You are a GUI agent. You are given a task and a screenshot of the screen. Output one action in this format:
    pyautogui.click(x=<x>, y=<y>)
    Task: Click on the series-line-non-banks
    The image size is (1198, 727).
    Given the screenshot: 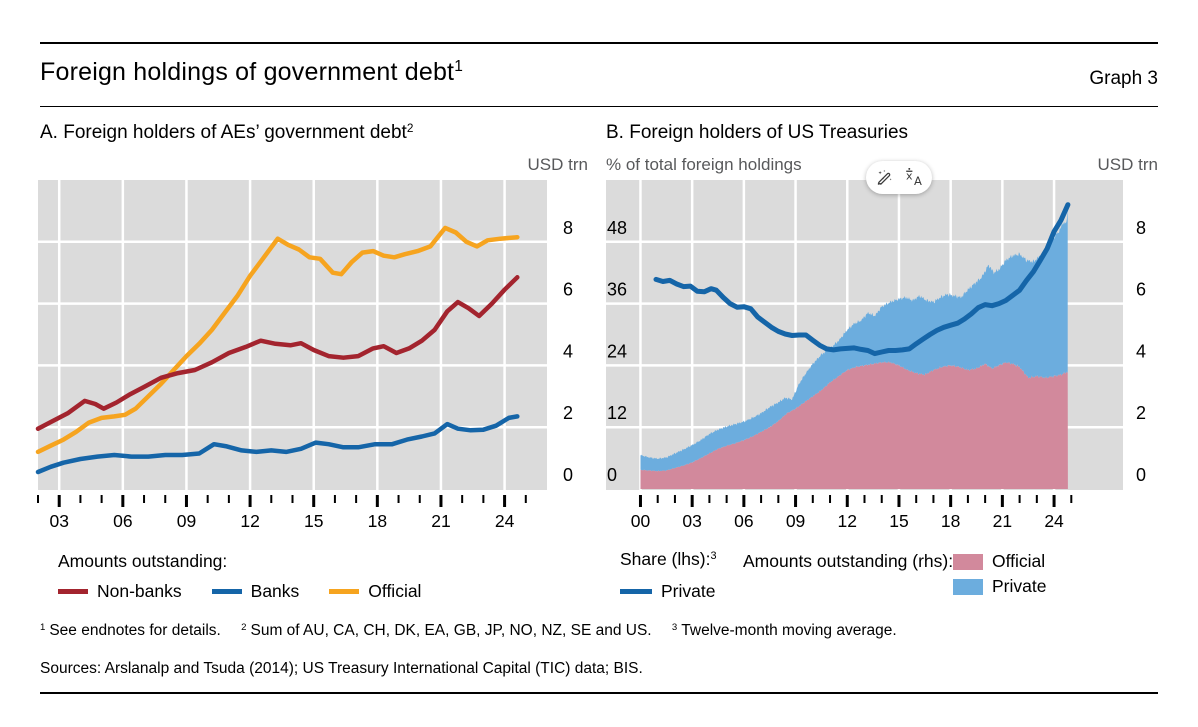 What is the action you would take?
    pyautogui.click(x=277, y=353)
    